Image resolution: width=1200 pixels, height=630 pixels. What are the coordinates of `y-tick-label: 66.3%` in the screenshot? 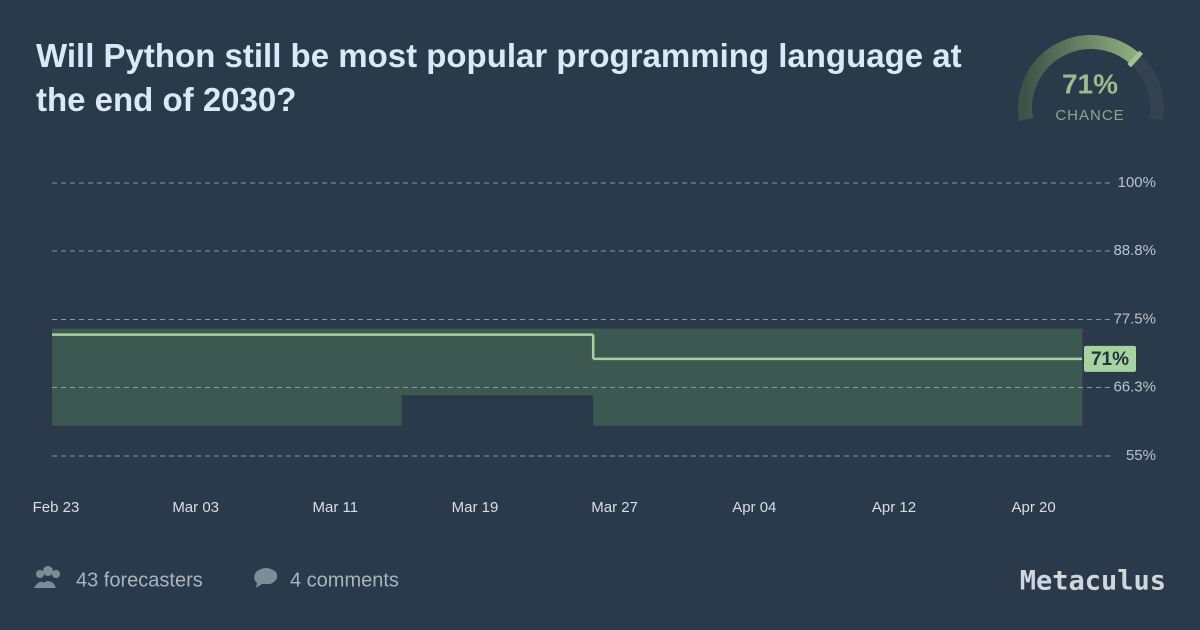 It's located at (1134, 386).